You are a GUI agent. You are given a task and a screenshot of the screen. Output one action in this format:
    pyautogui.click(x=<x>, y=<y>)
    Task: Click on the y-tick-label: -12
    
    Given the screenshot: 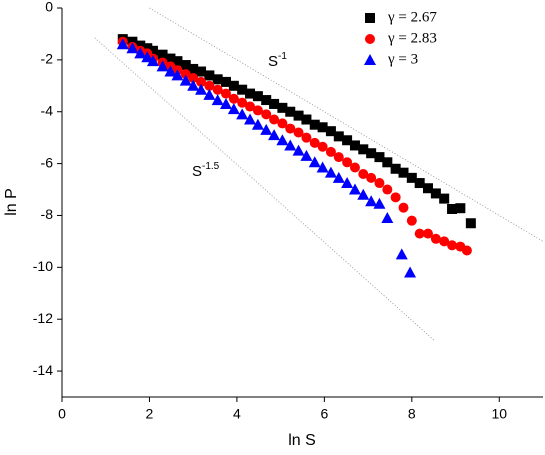 What is the action you would take?
    pyautogui.click(x=43, y=318)
    